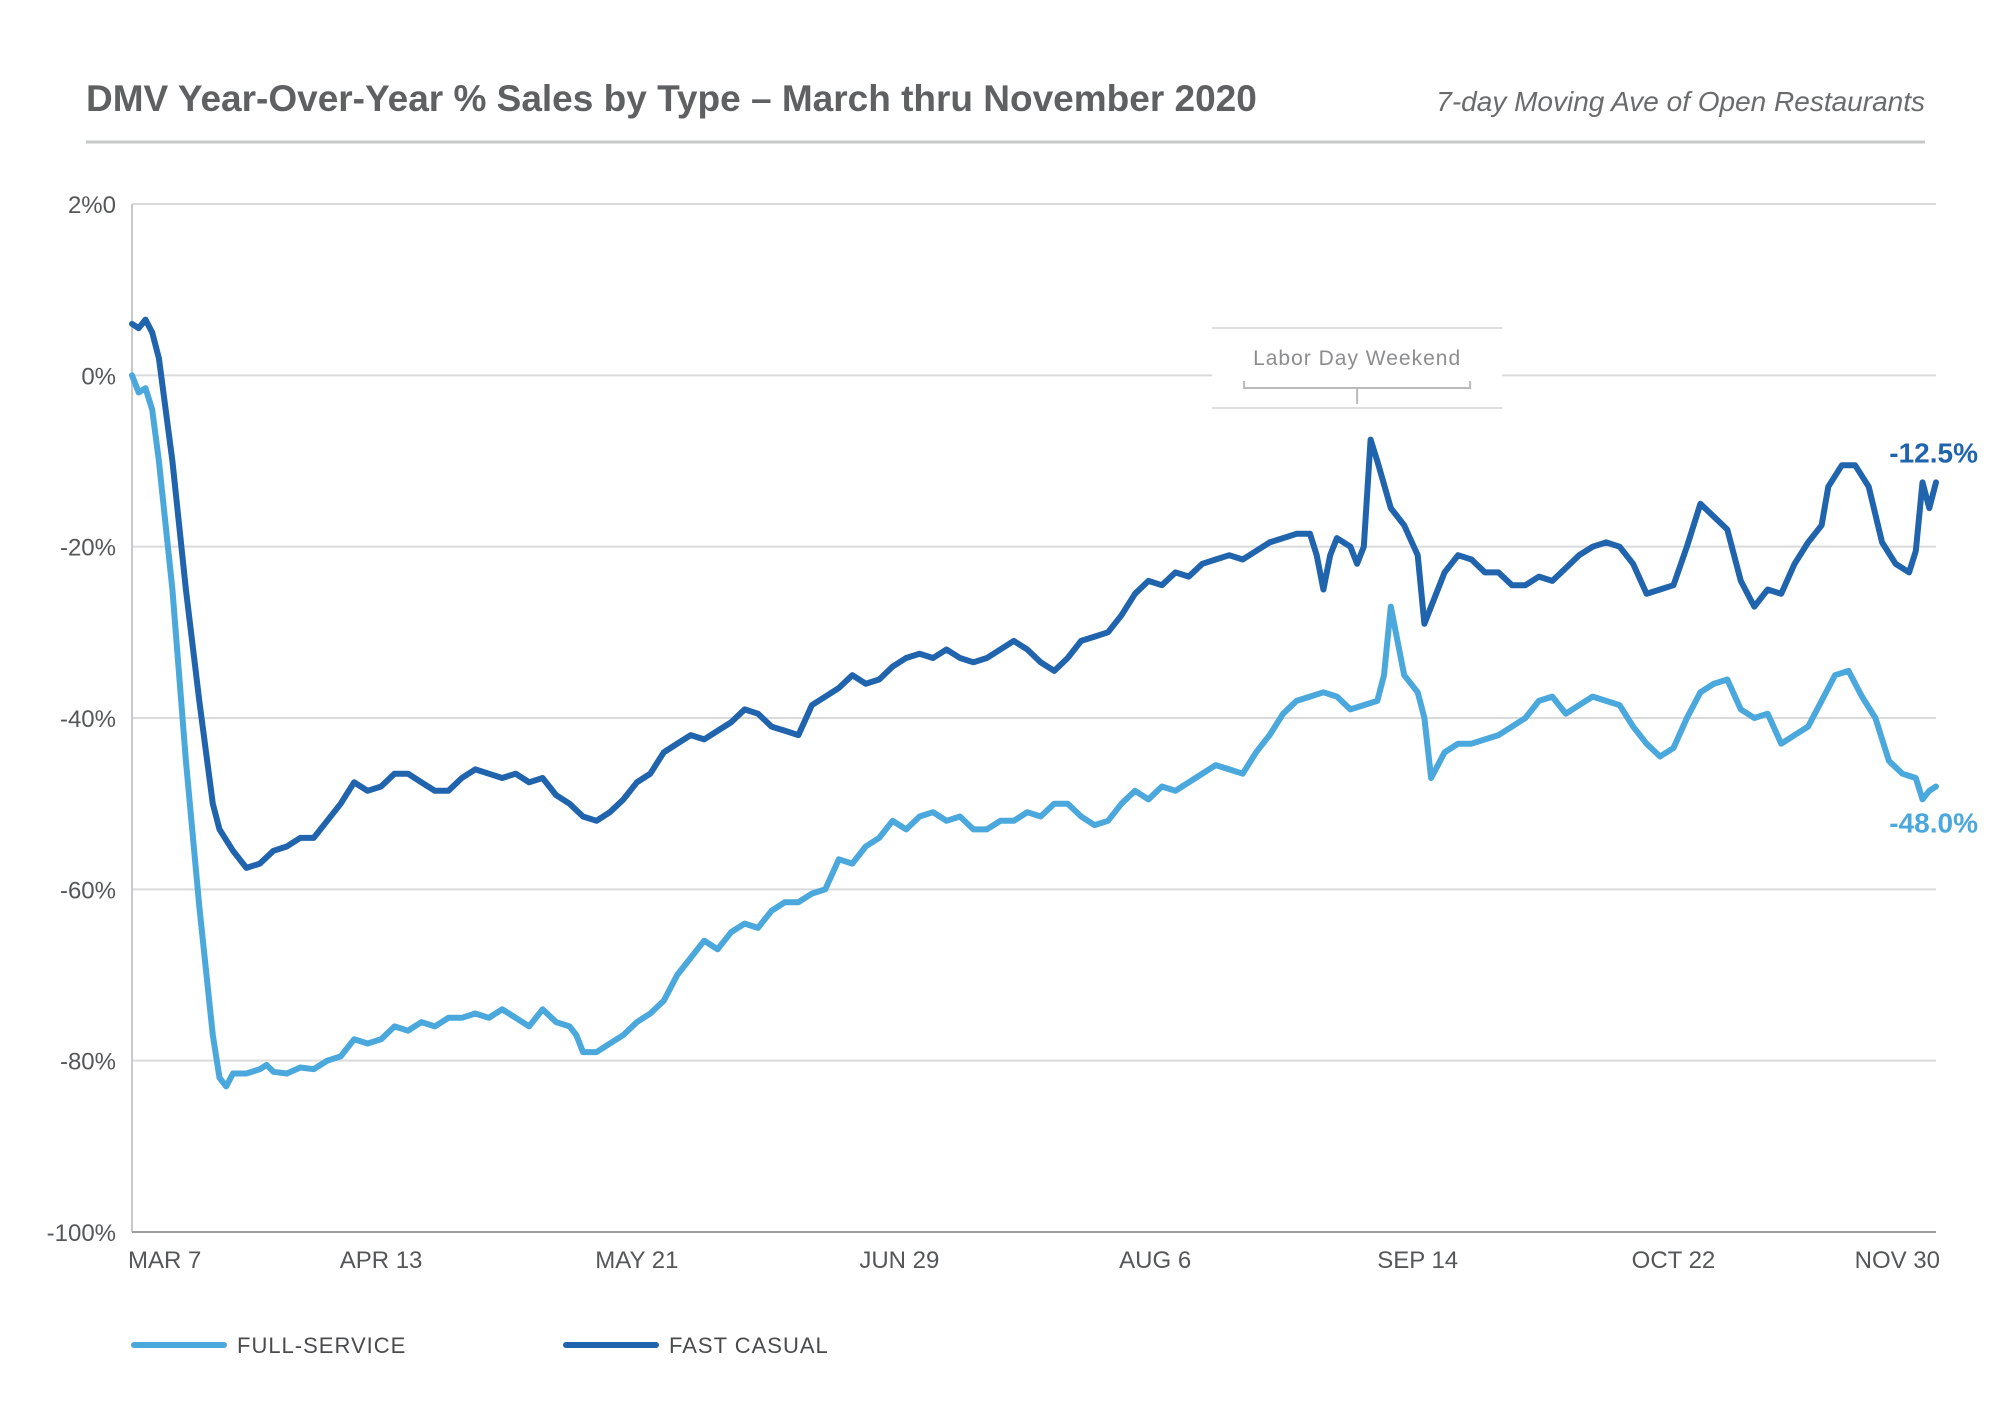 The height and width of the screenshot is (1410, 2000). I want to click on legend: FULL-SERVICE FAST CASUAL, so click(480, 1345).